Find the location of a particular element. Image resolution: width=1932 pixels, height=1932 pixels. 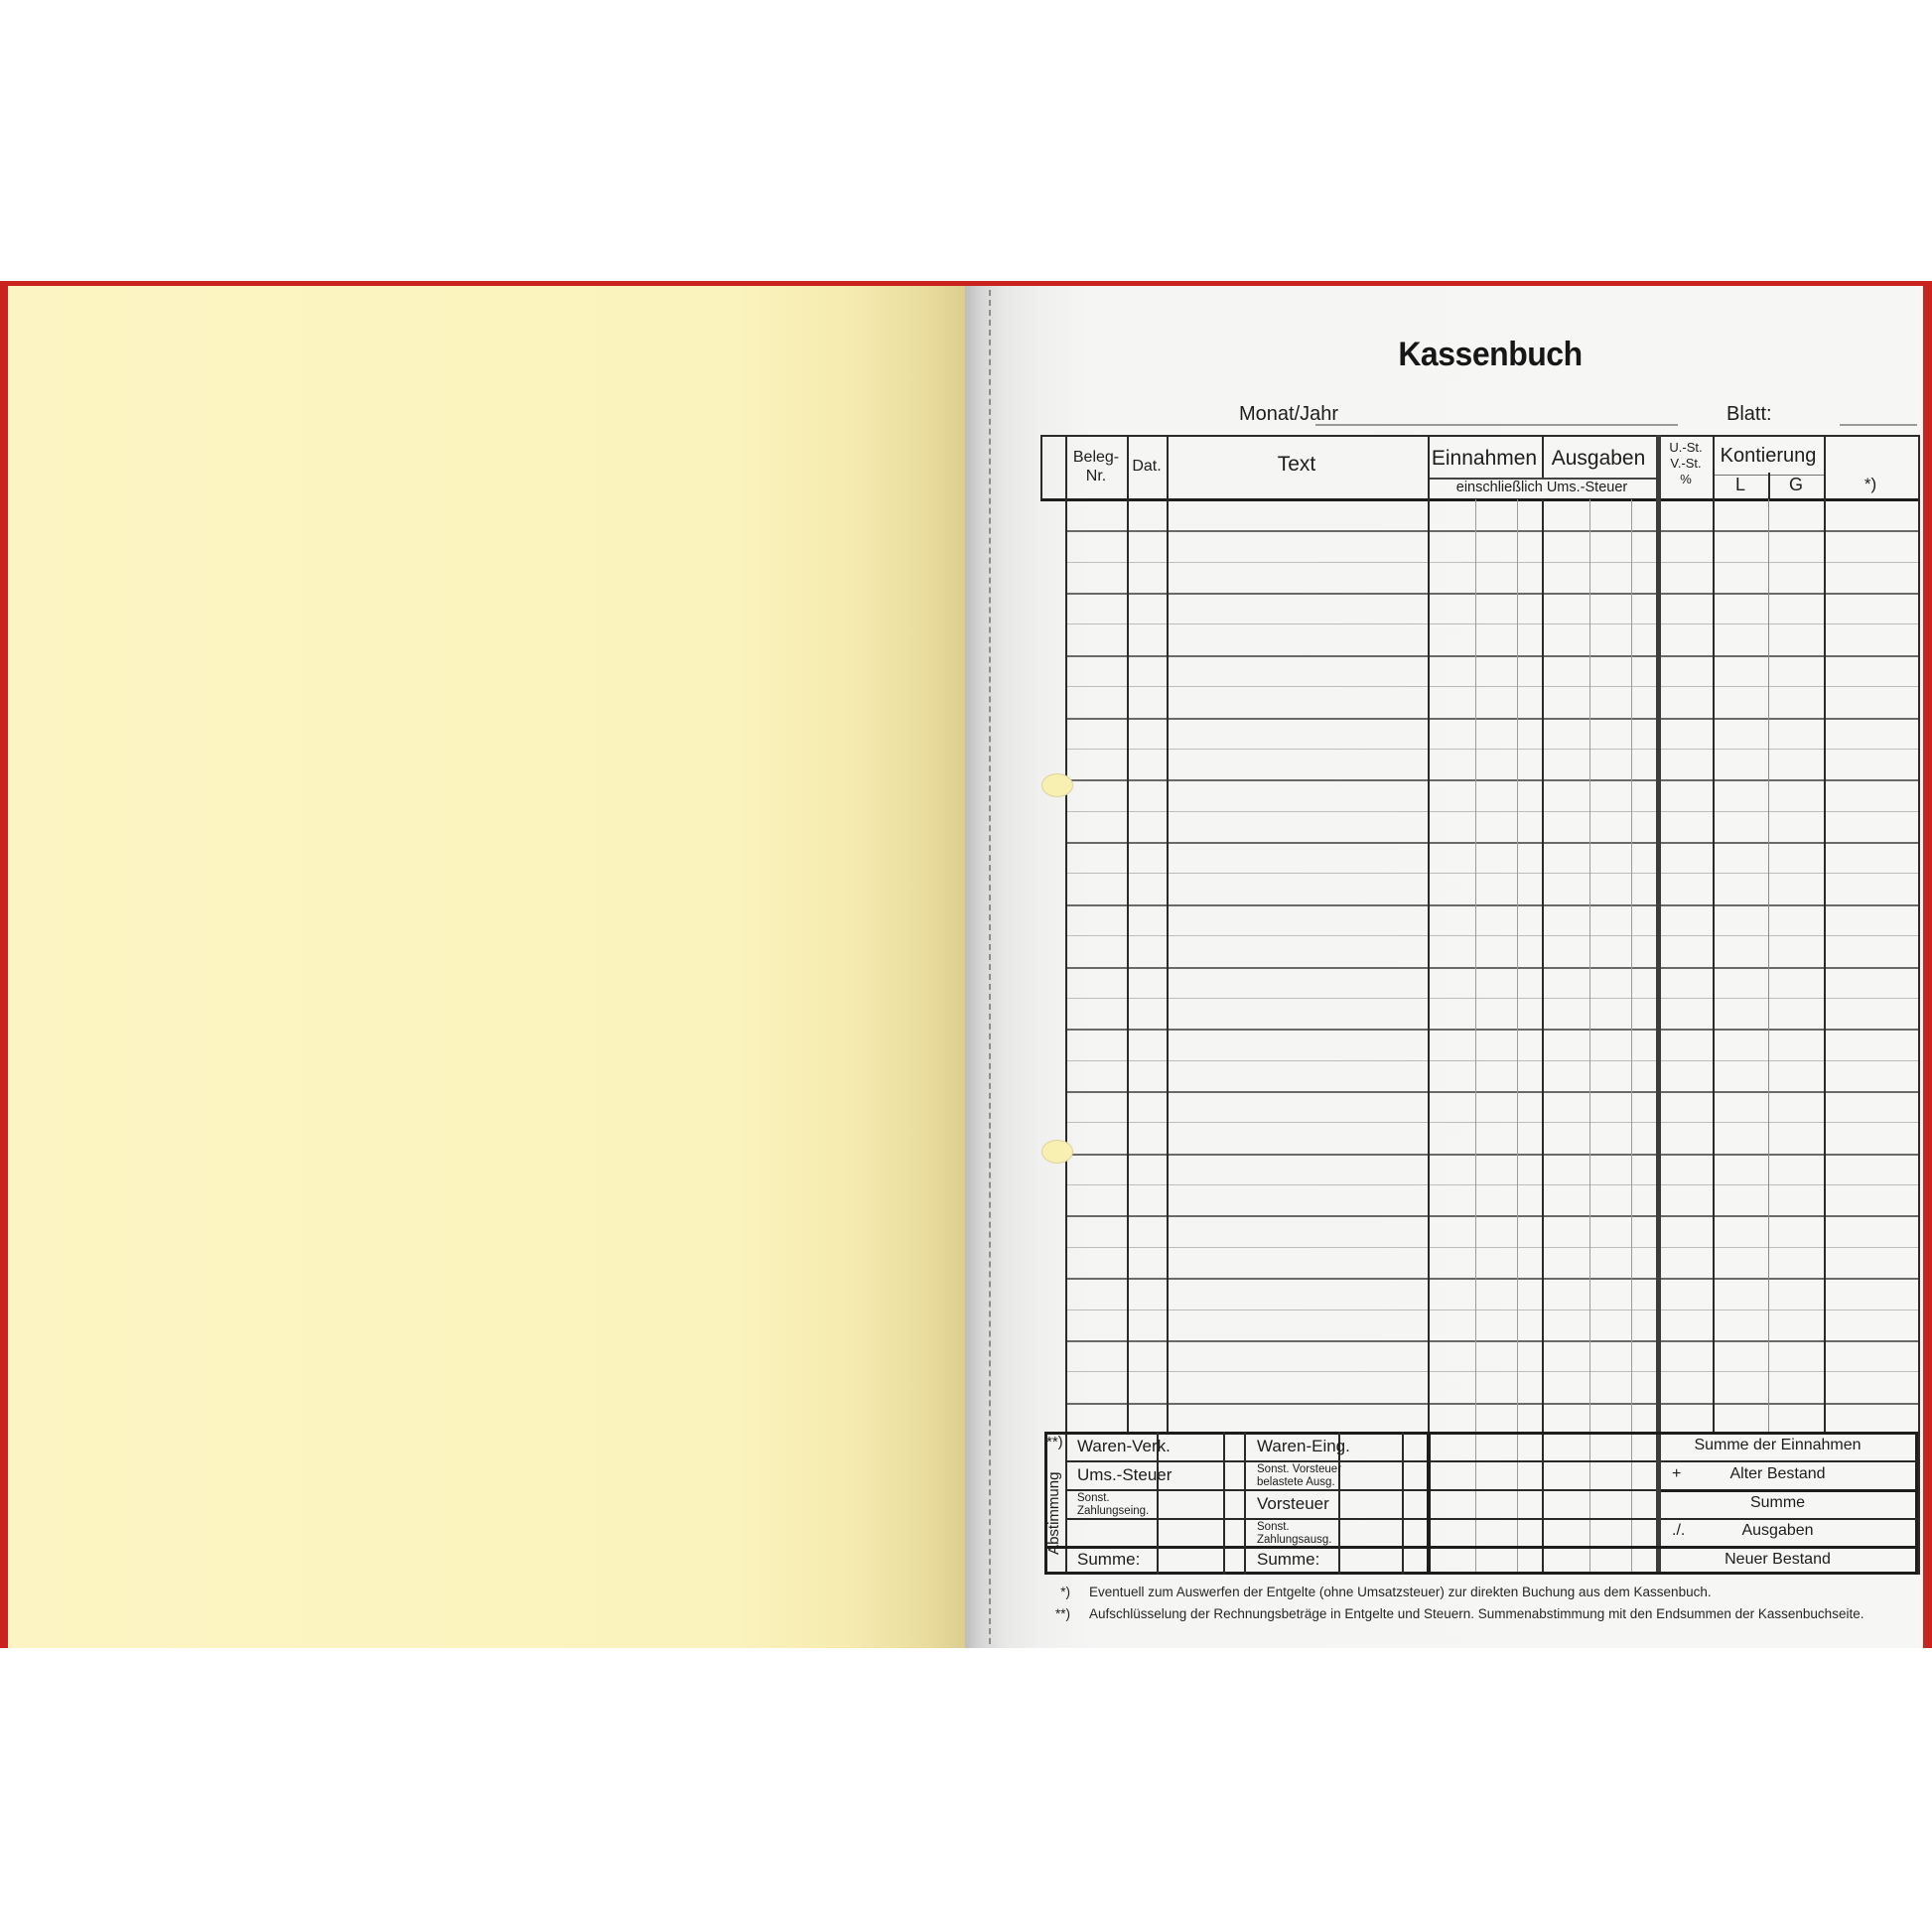

col-header-beleg-nr: Beleg- Nr. is located at coordinates (1096, 466).